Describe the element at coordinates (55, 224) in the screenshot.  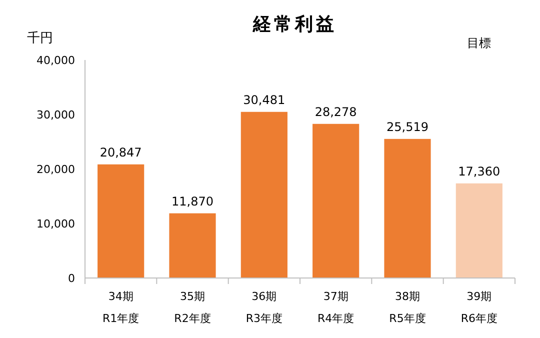
I see `y-tick-label: 10,000` at that location.